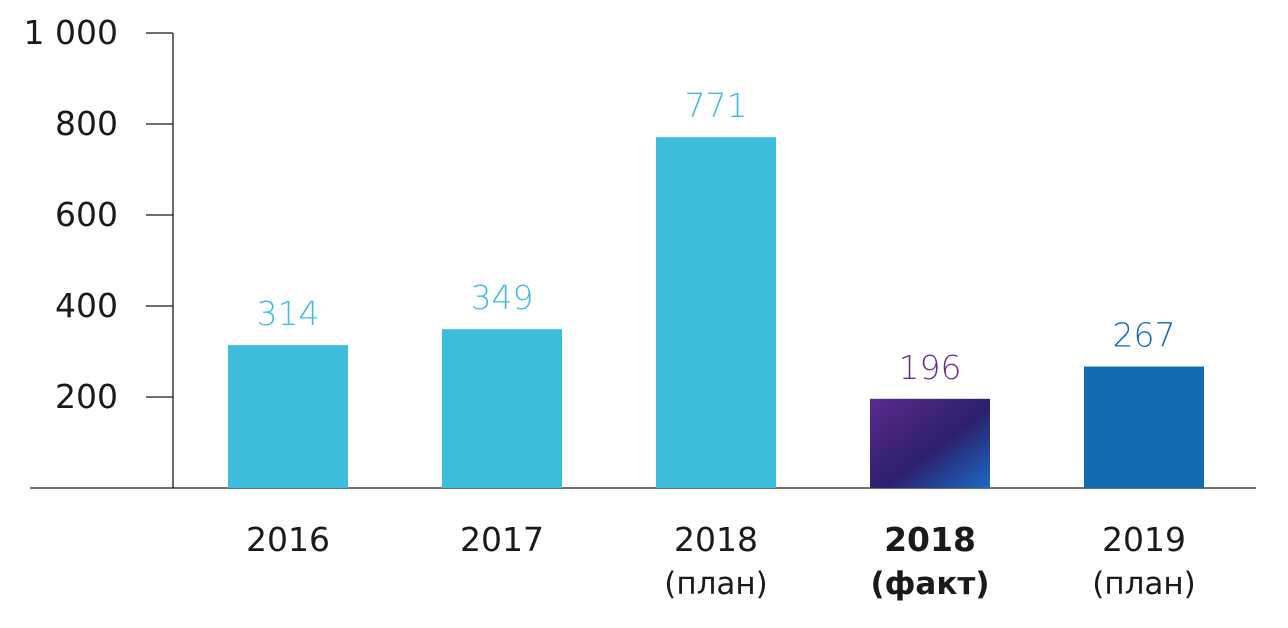 The image size is (1288, 628). Describe the element at coordinates (502, 539) in the screenshot. I see `x-tick-label: 2017` at that location.